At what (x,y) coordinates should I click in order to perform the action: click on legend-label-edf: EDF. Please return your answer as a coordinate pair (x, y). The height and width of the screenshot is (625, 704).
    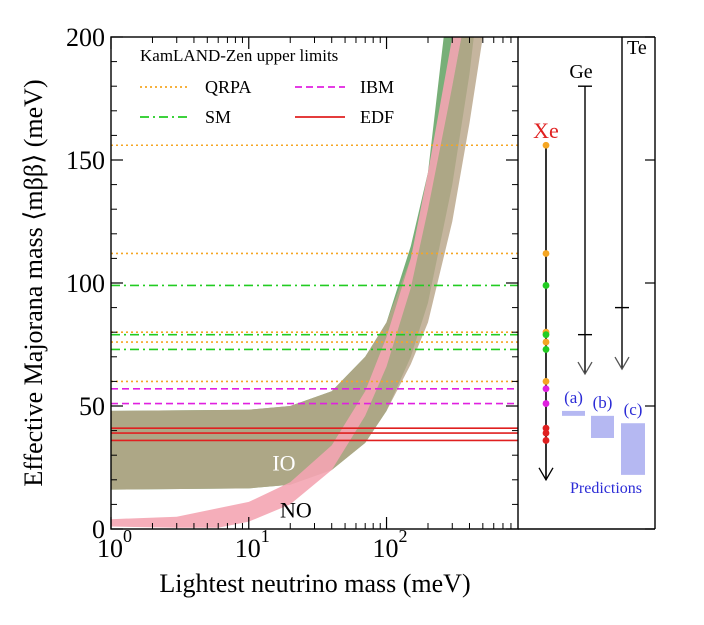
    Looking at the image, I should click on (377, 117).